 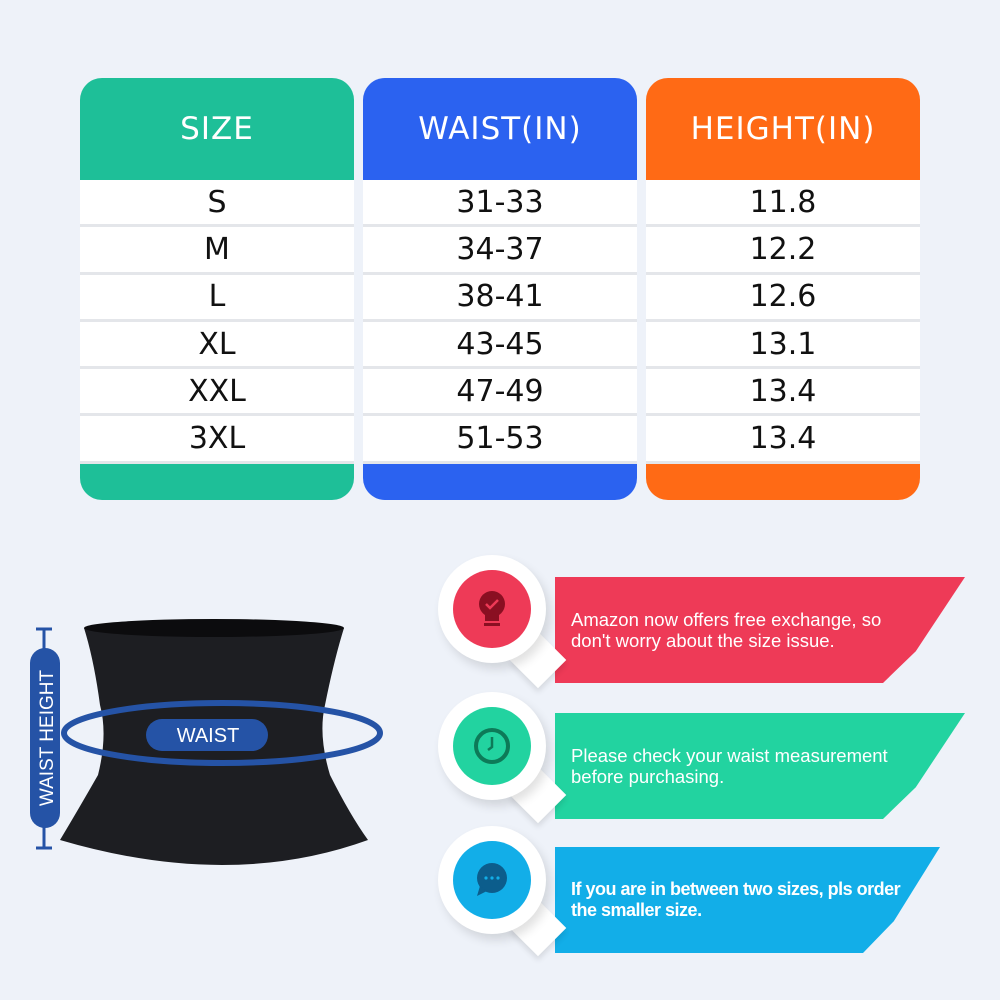 I want to click on height-header: HEIGHT(IN), so click(x=783, y=129).